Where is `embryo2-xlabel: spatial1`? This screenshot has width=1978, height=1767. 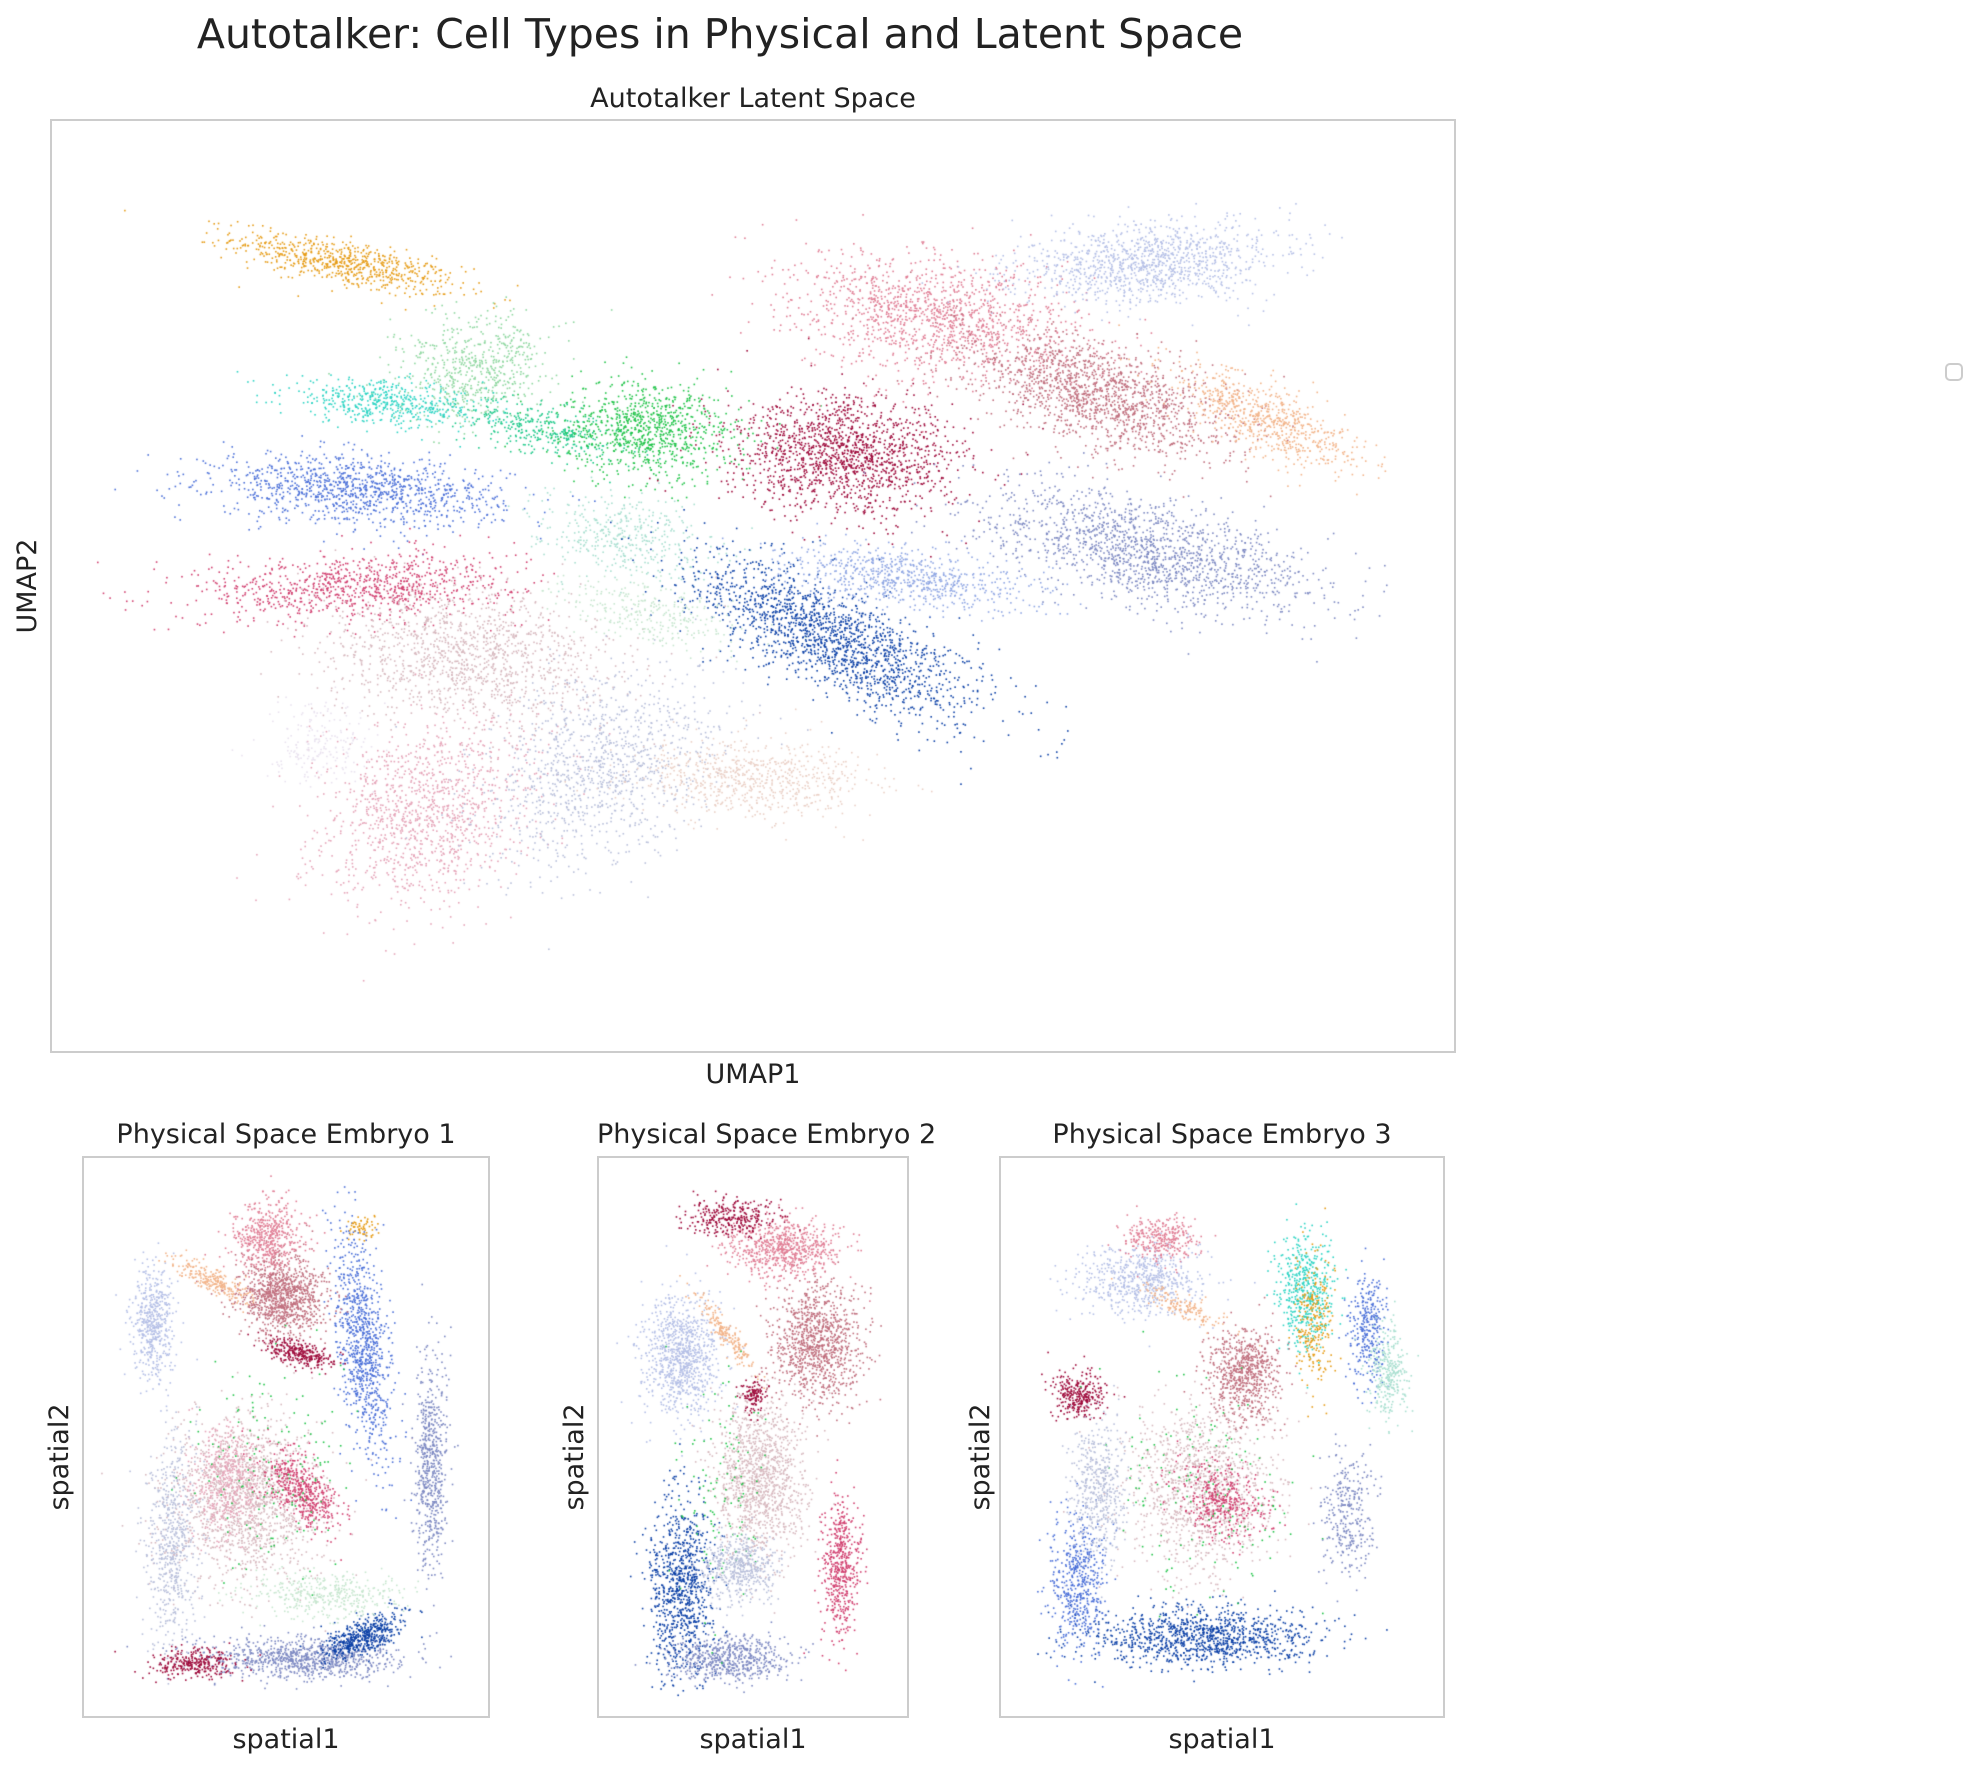
embryo2-xlabel: spatial1 is located at coordinates (753, 1739).